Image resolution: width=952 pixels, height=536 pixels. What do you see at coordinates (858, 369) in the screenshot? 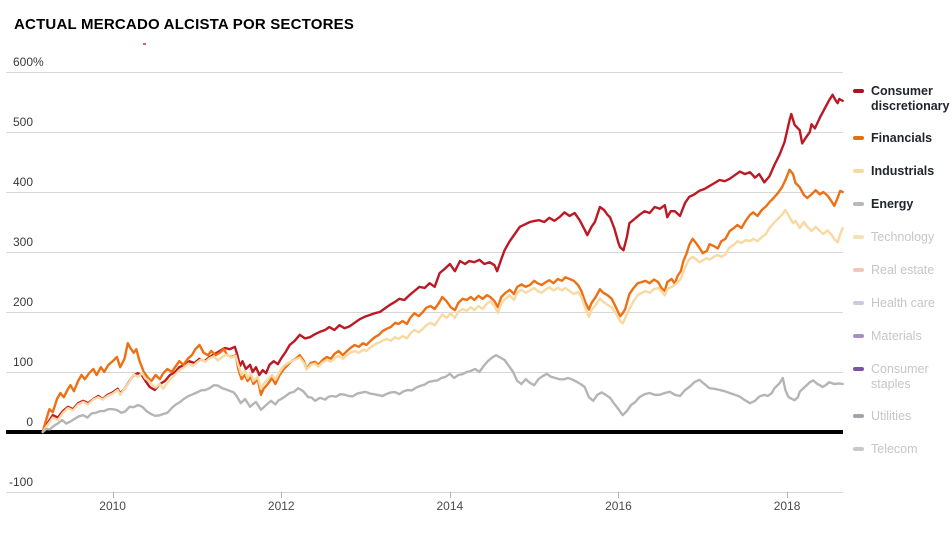
I see `legend-swatch-consumer-staples` at bounding box center [858, 369].